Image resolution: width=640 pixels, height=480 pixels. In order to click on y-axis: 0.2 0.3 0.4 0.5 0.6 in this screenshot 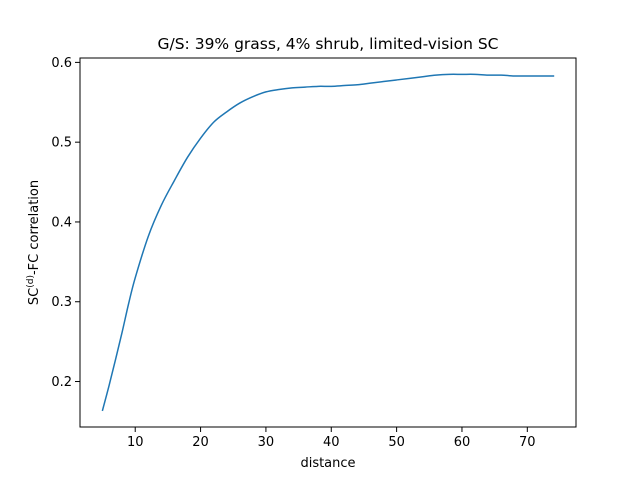, I will do `click(65, 223)`.